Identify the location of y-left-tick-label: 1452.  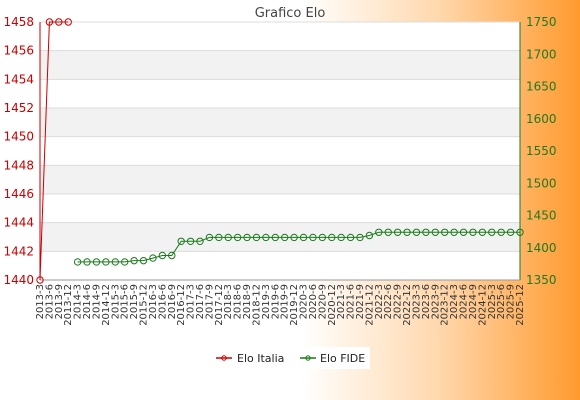
(18, 108).